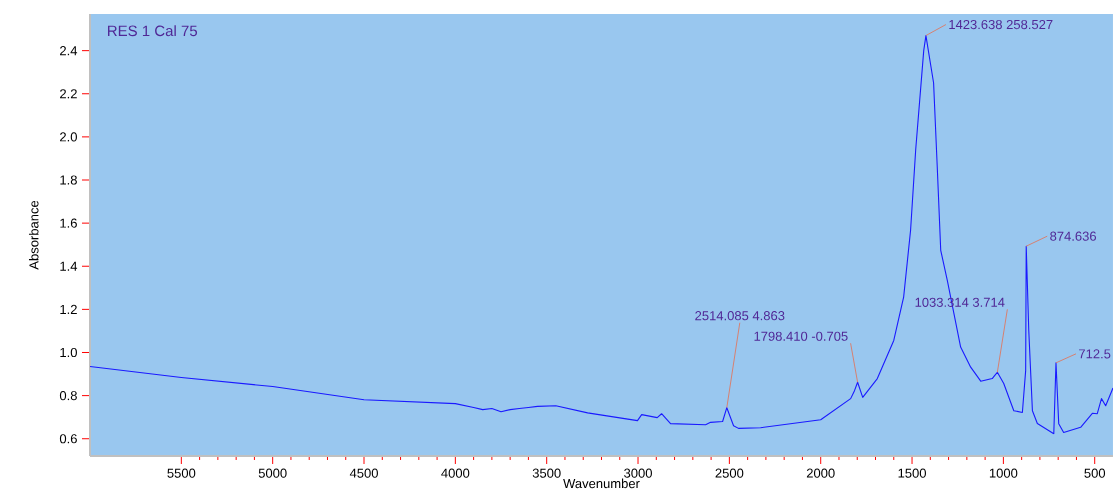  What do you see at coordinates (363, 473) in the screenshot?
I see `x-tick-label: 4500` at bounding box center [363, 473].